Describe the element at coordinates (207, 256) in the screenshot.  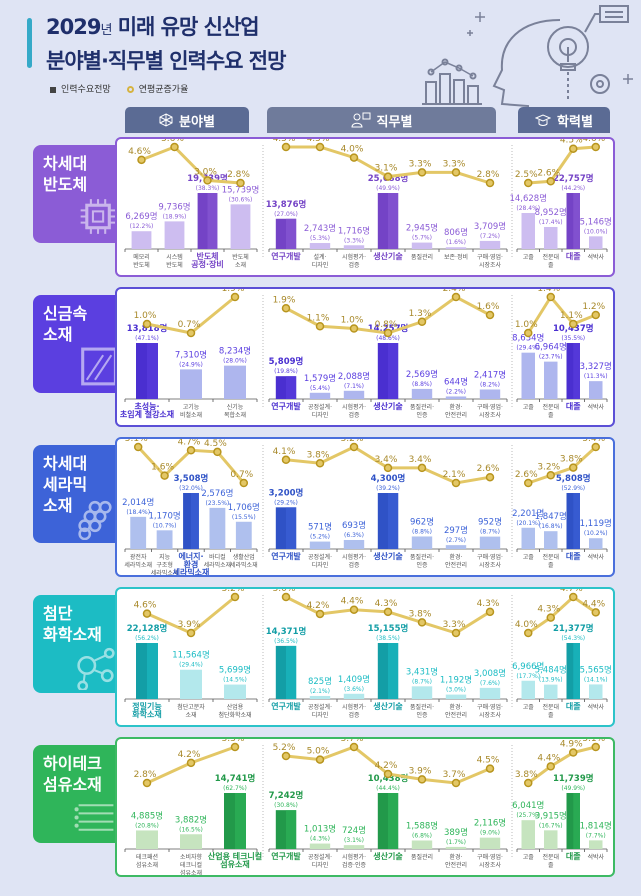
I see `category-label: 반도체` at that location.